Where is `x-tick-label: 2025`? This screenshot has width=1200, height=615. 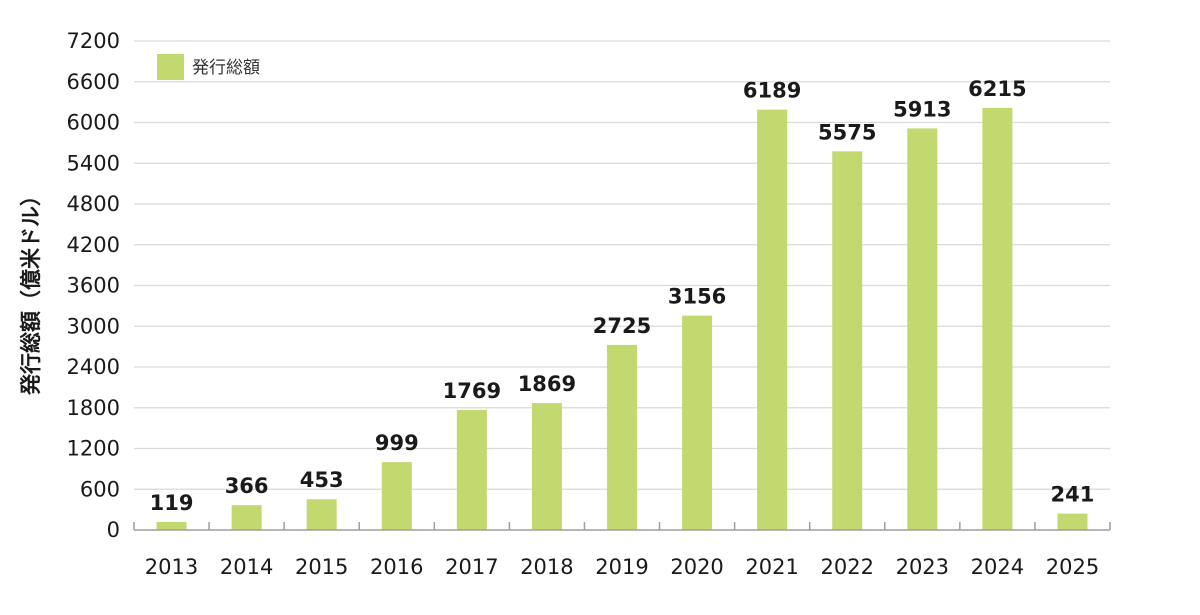 x-tick-label: 2025 is located at coordinates (1072, 567).